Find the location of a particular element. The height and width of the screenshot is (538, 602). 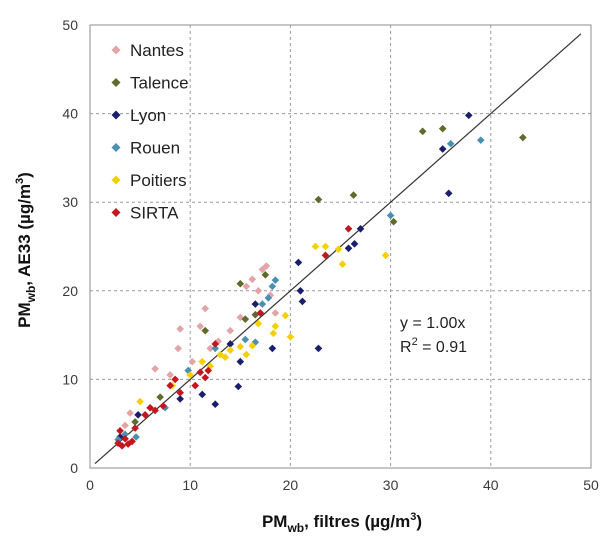

x-tick-label: 30 is located at coordinates (391, 485).